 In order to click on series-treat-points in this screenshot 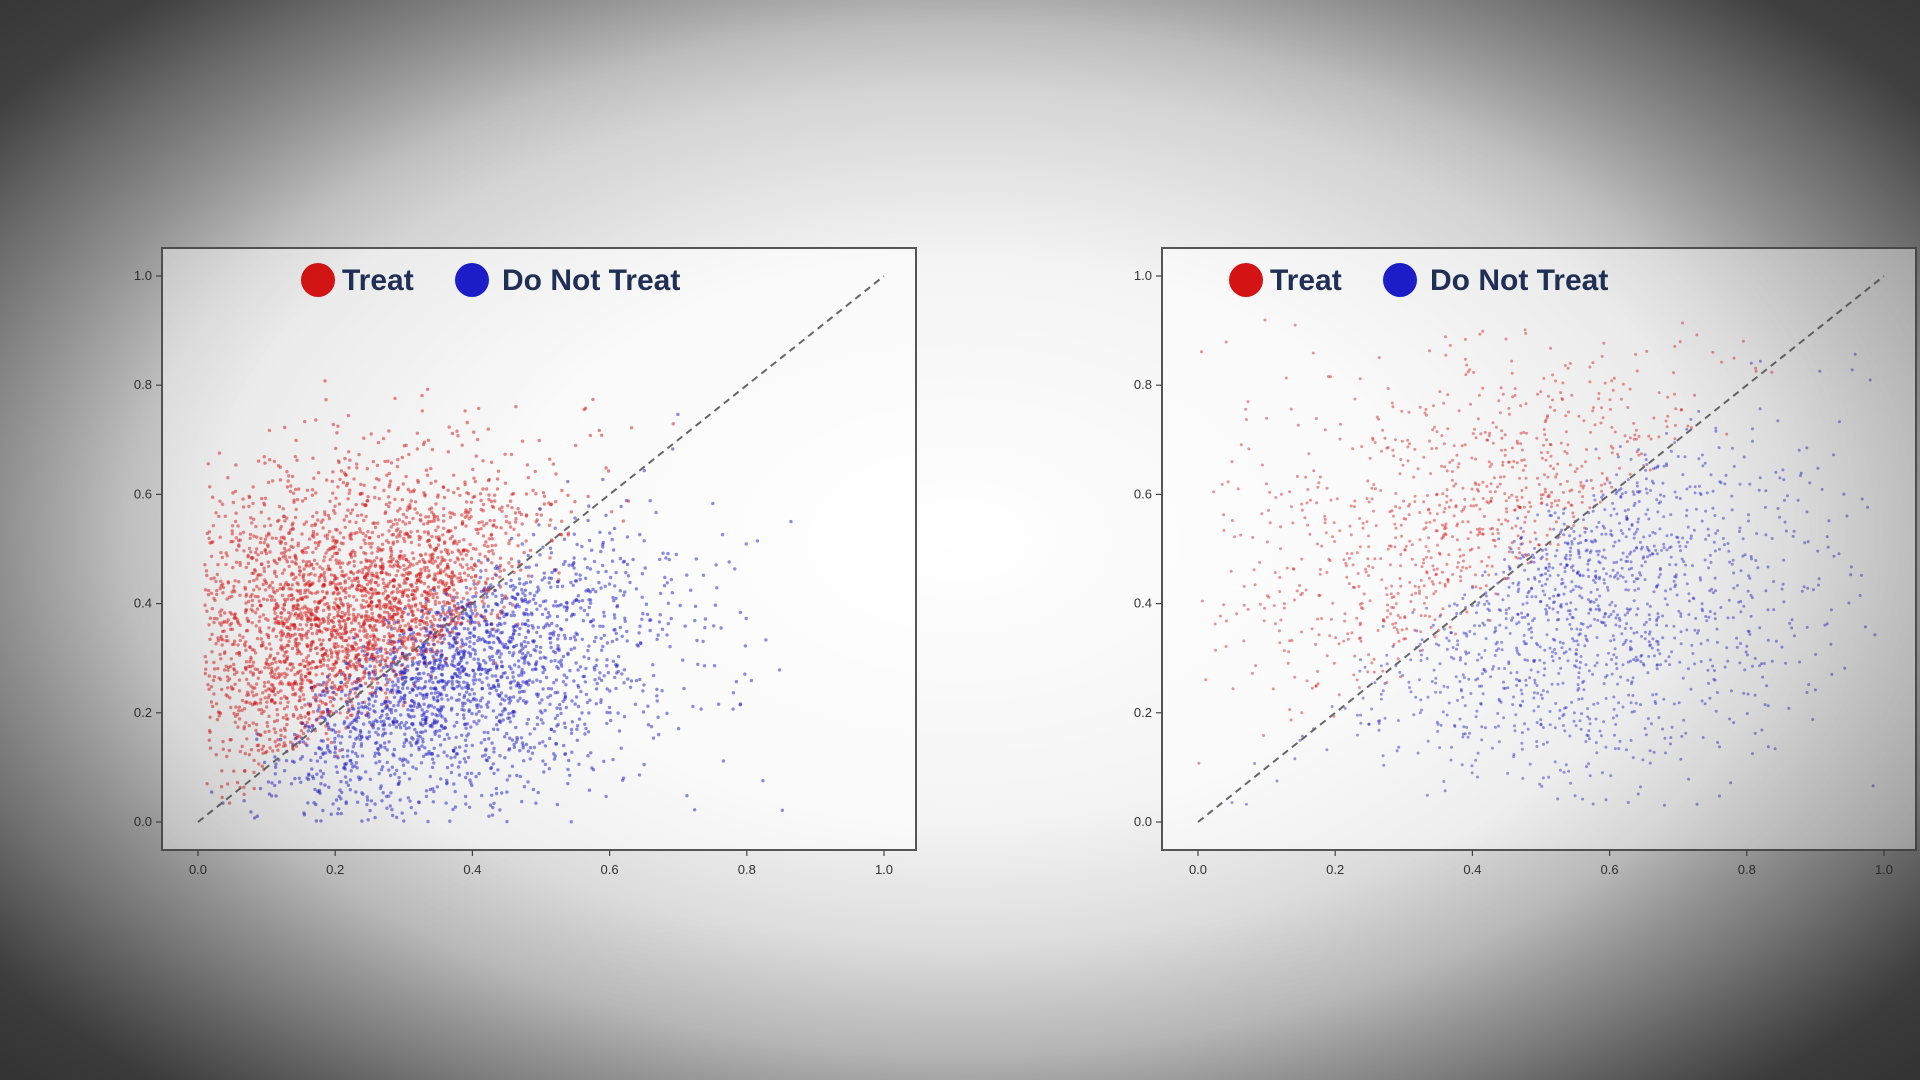, I will do `click(439, 592)`.